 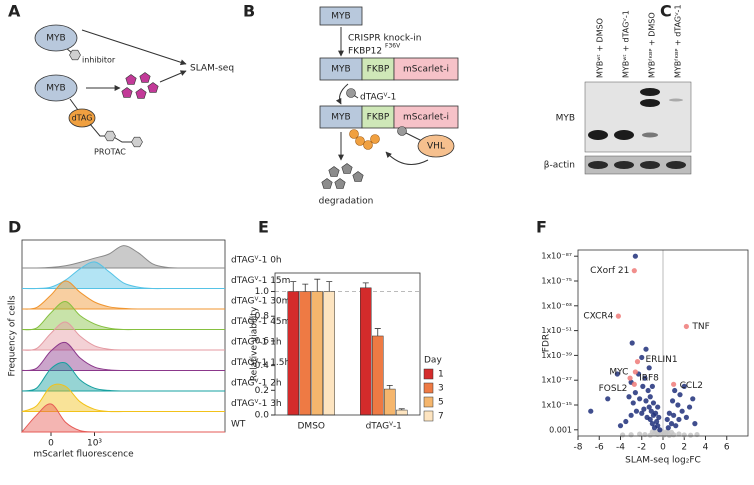 What do you see at coordinates (121, 79) in the screenshot?
I see `panel-a: A MYB inhibitor SLAM-seq MYB dTAG PROTAC` at bounding box center [121, 79].